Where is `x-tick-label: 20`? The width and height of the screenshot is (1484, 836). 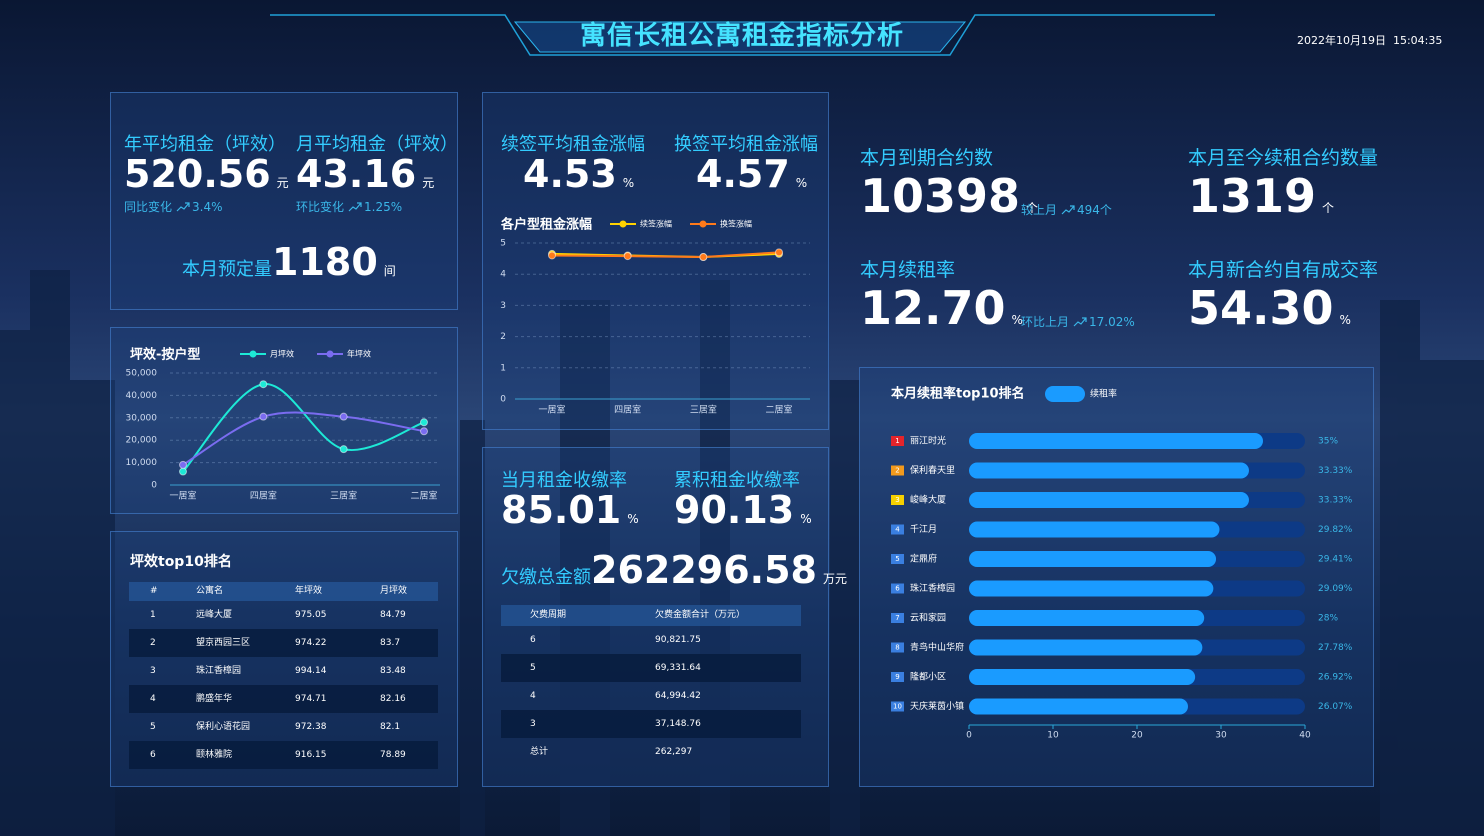
x-tick-label: 20 is located at coordinates (1137, 736).